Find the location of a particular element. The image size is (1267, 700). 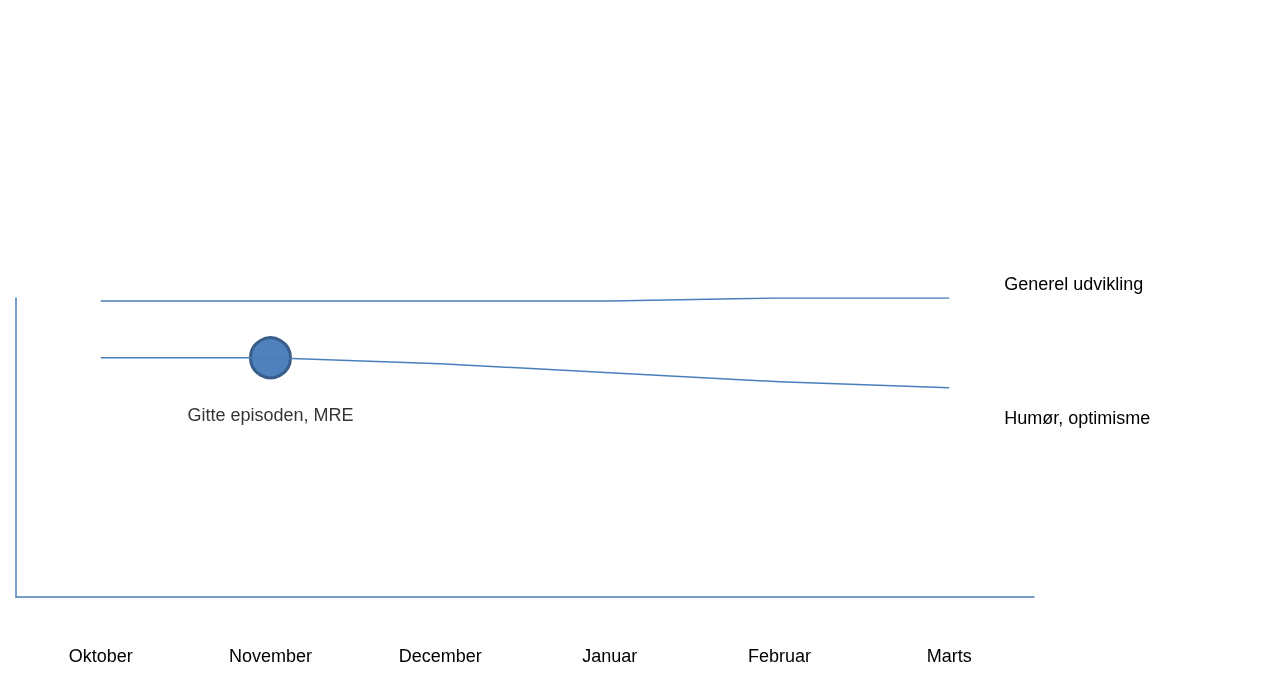

x-tick-label: December is located at coordinates (440, 656).